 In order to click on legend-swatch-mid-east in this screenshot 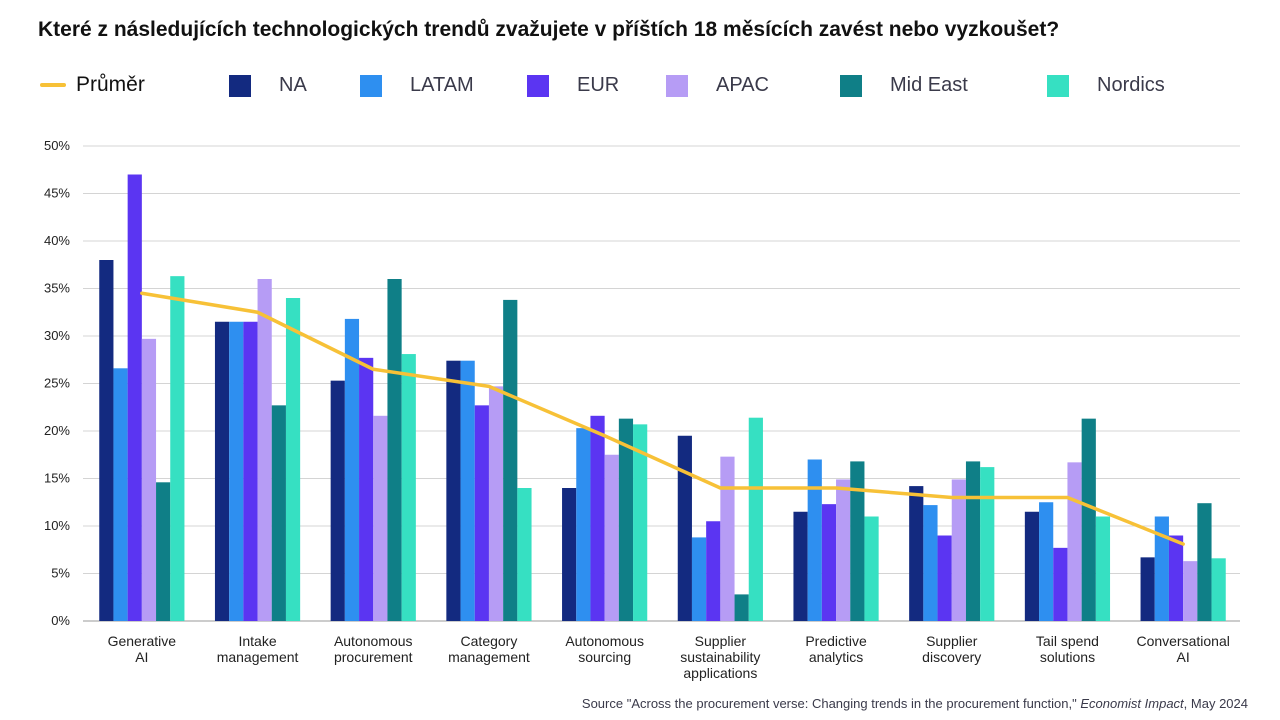, I will do `click(851, 85)`.